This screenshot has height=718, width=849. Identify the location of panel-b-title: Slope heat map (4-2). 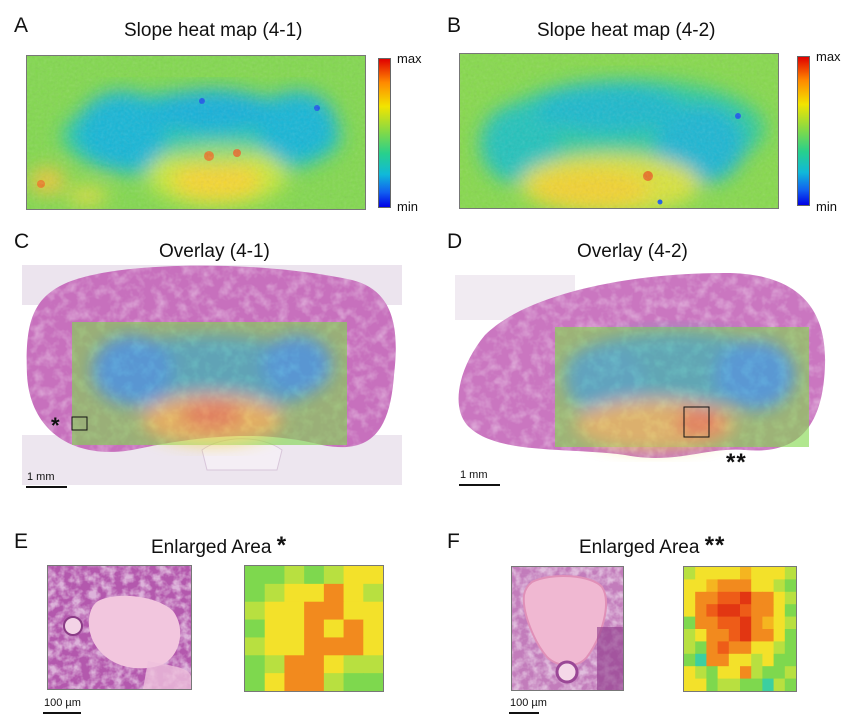
(626, 30).